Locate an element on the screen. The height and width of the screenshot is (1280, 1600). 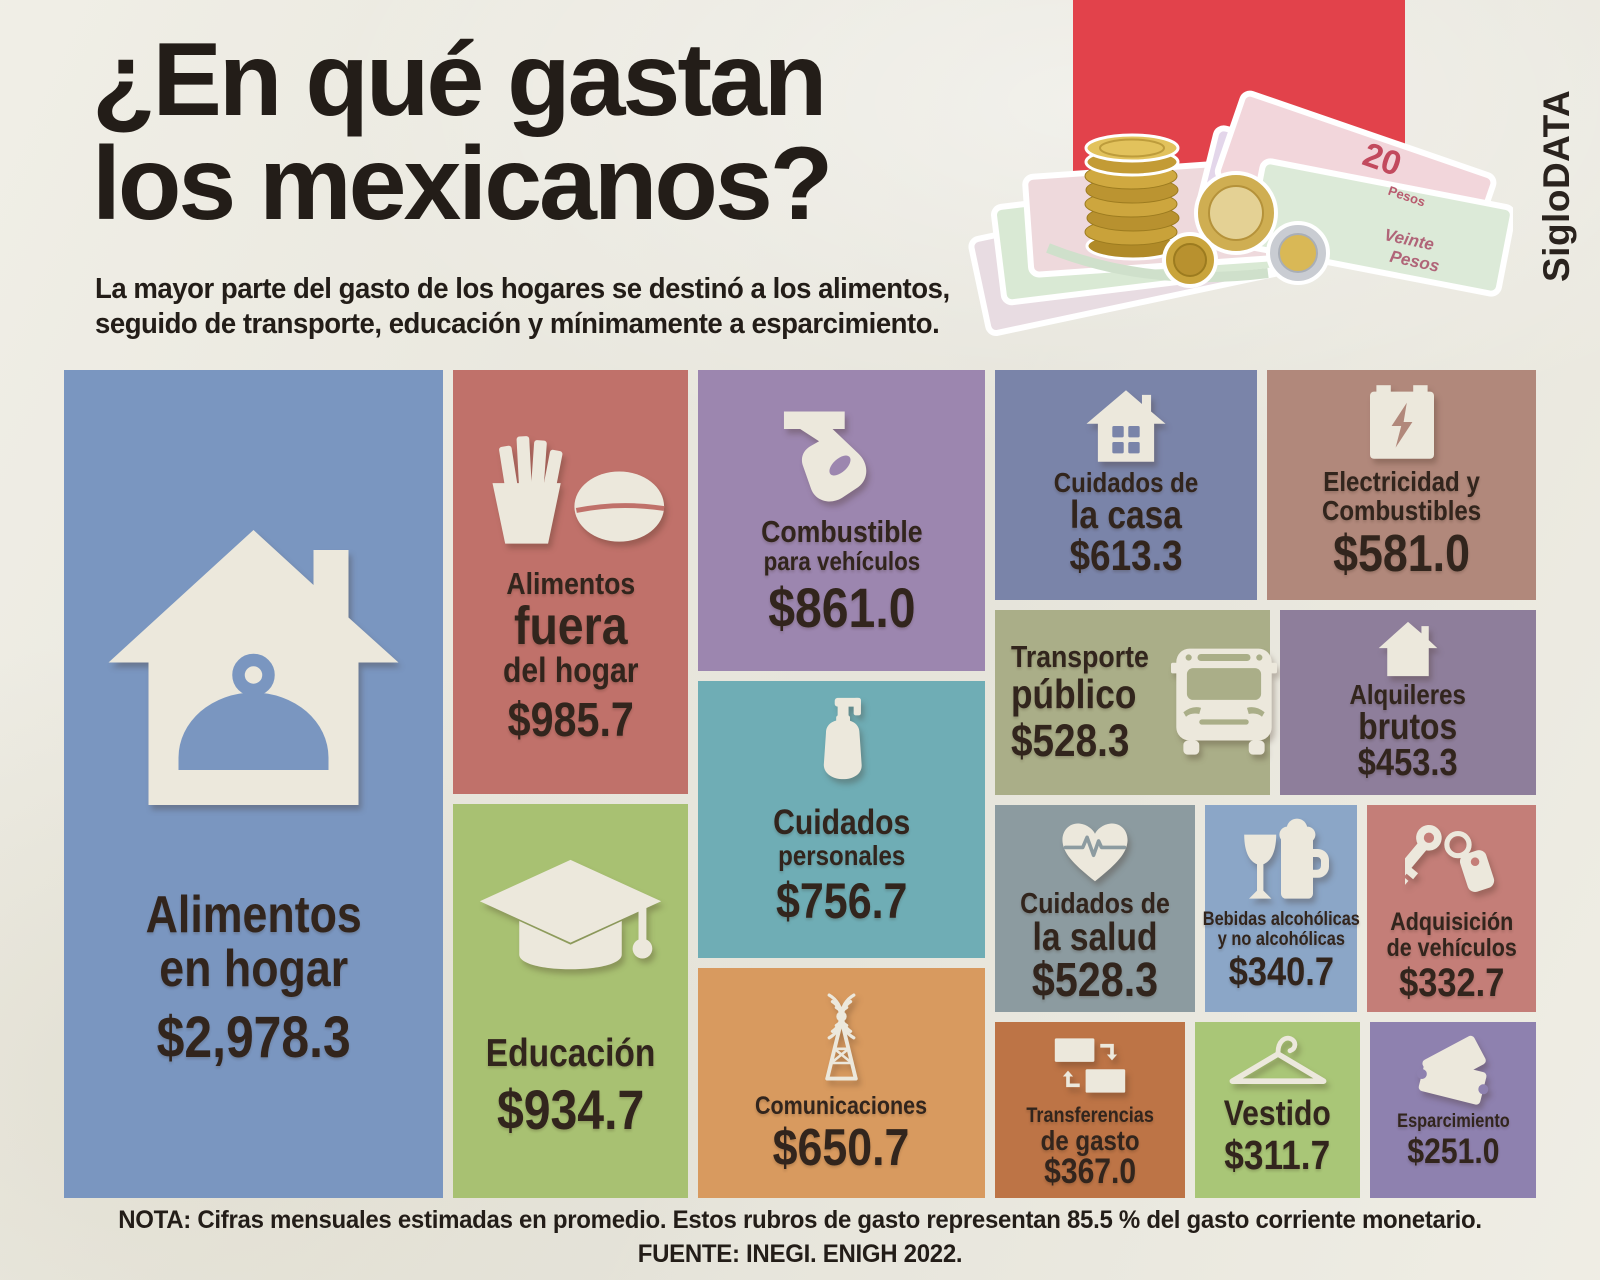
category-text: Alimentos en hogar $2,978.3 is located at coordinates (253, 978).